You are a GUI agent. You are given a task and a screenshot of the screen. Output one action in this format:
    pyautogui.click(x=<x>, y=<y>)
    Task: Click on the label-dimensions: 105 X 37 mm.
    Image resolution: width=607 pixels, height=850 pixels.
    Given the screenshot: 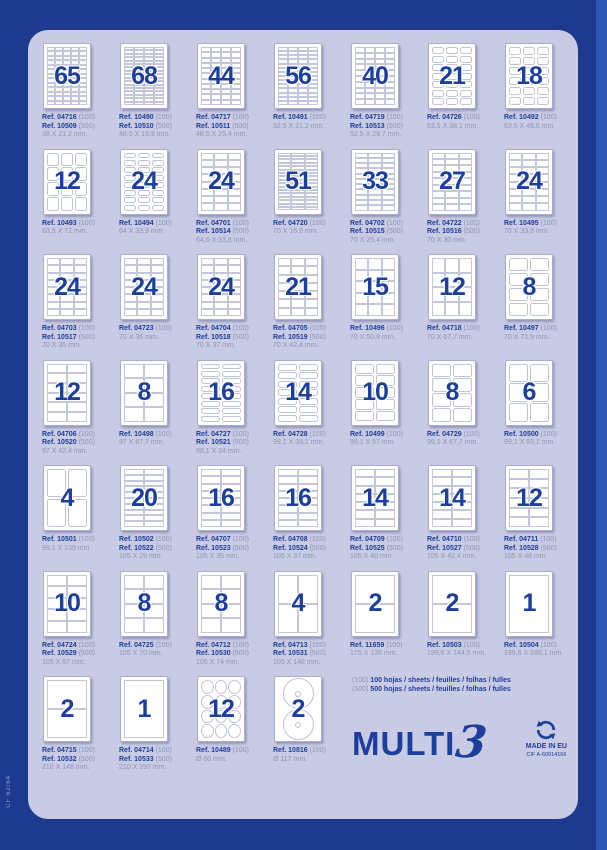 What is the action you would take?
    pyautogui.click(x=295, y=556)
    